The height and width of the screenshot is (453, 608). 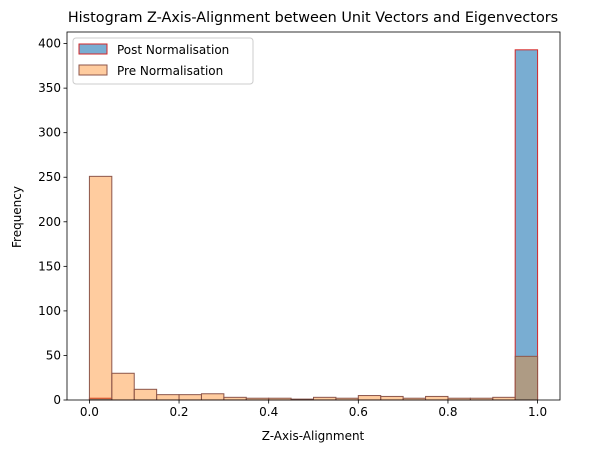 I want to click on x-axis-label: Z-Axis-Alignment, so click(x=313, y=436).